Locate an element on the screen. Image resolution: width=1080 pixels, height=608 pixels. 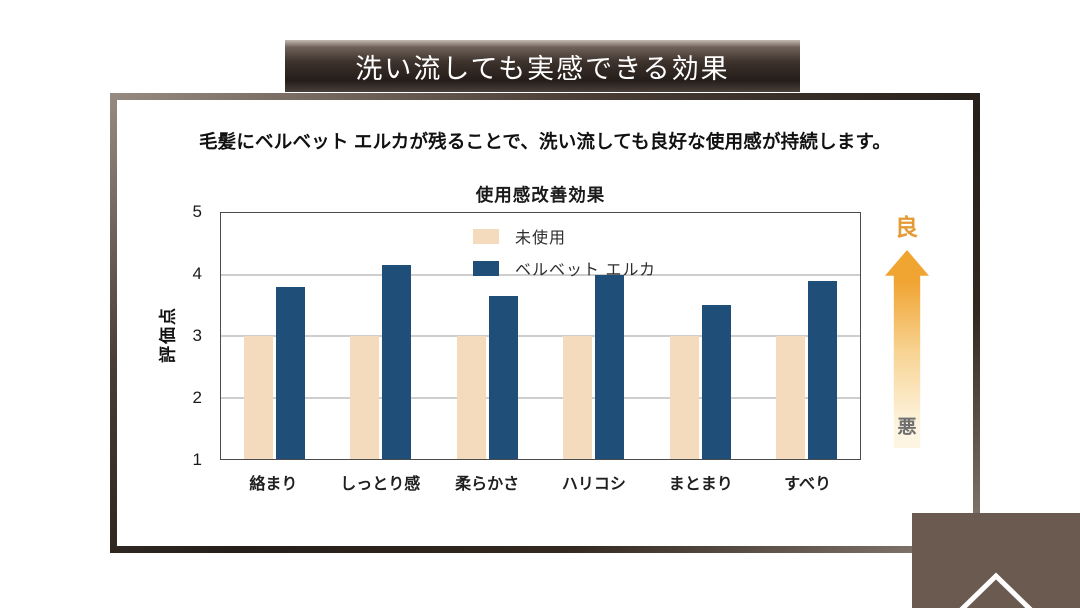
x-category-label: しっとり感 is located at coordinates (380, 484).